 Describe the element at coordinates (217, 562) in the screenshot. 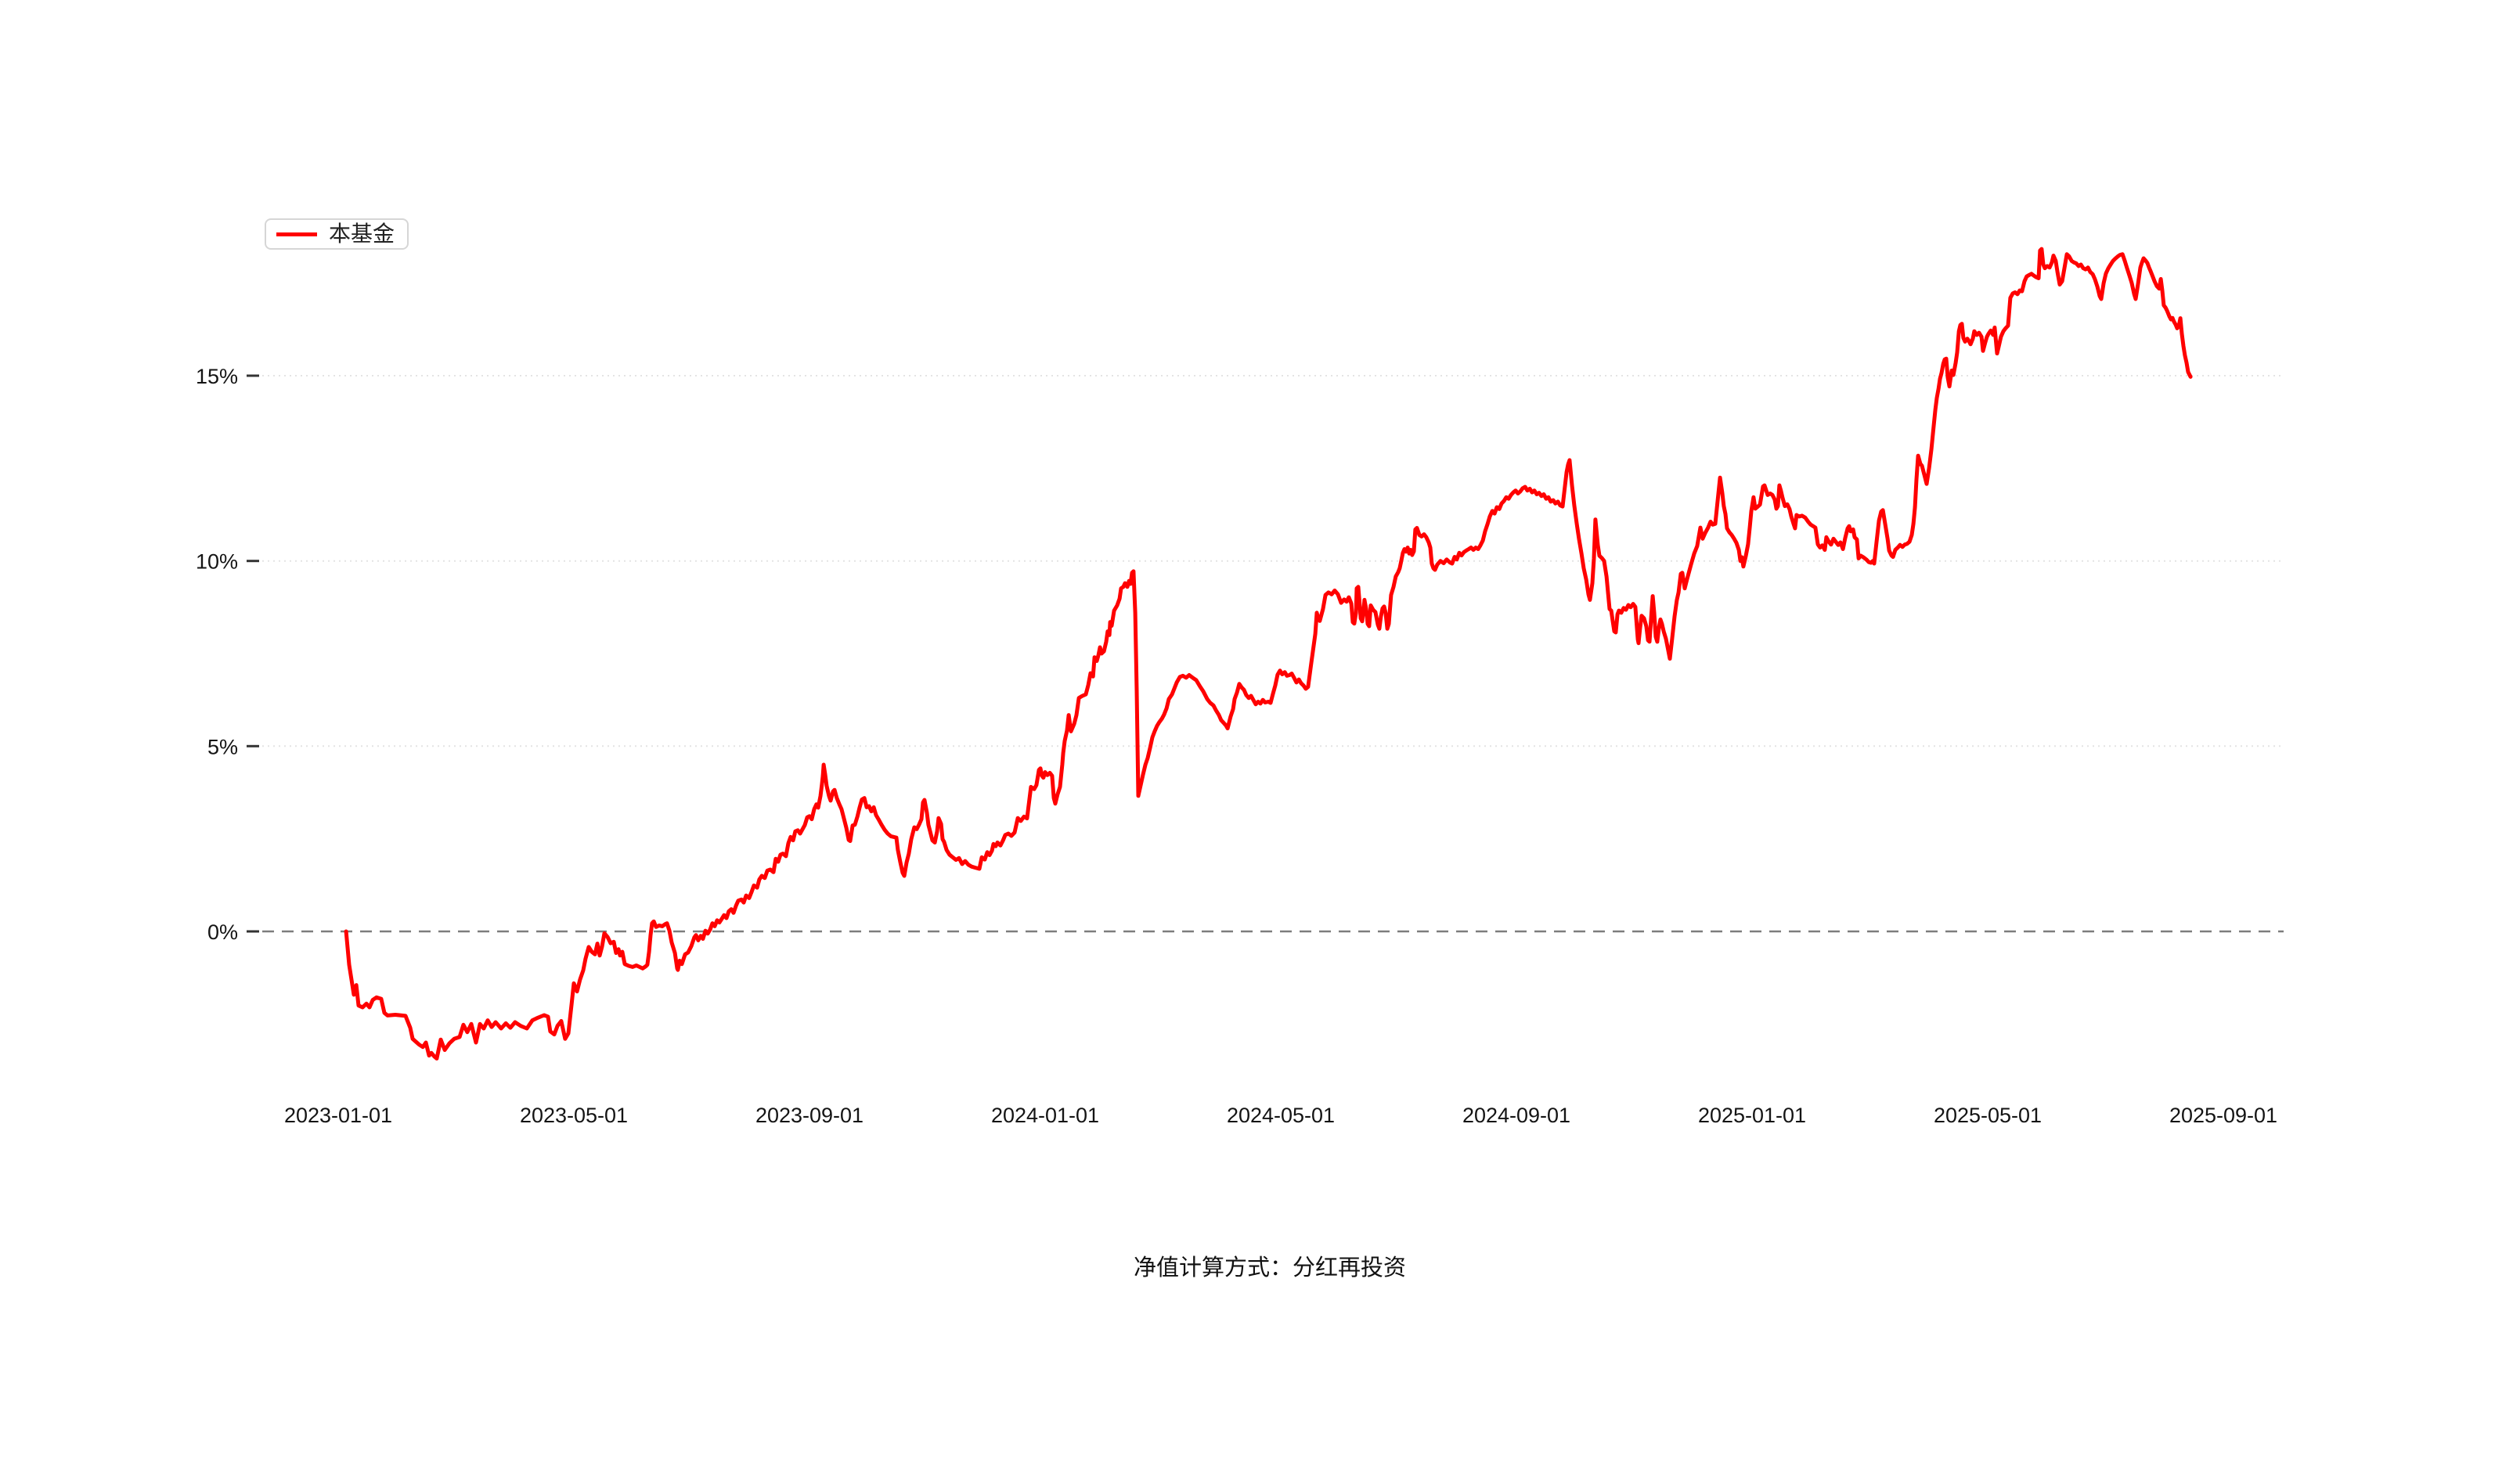

I see `y-axis-tick-label: 10%` at that location.